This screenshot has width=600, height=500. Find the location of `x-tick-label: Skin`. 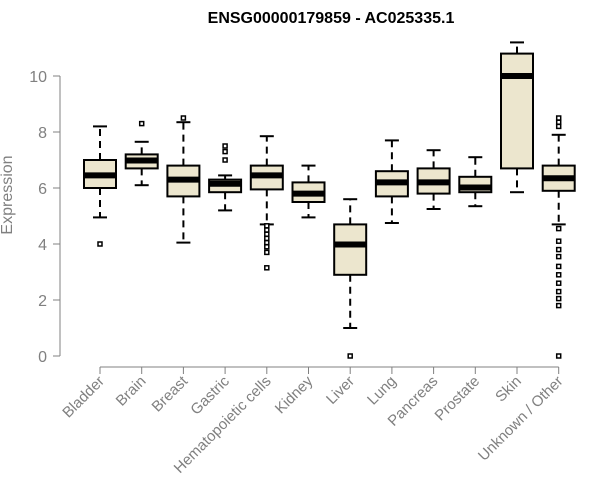

x-tick-label: Skin is located at coordinates (508, 389).